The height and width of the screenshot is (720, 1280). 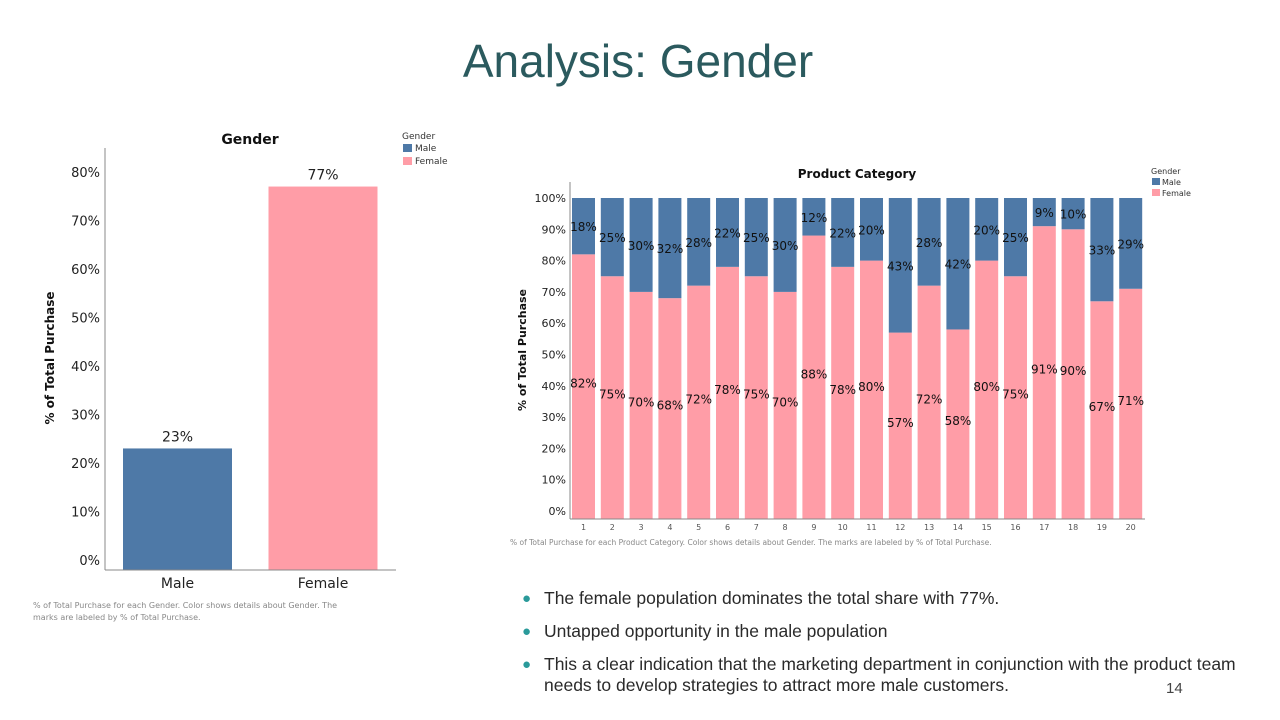 I want to click on product-y-tick: 80%, so click(x=554, y=261).